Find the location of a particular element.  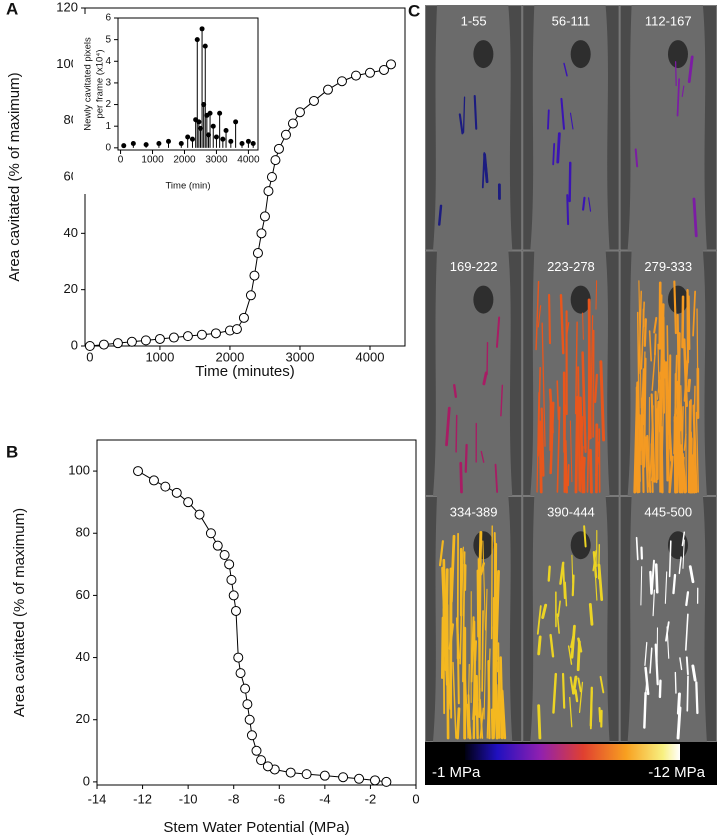

x-axis-label: Time (minutes) is located at coordinates (244, 371).